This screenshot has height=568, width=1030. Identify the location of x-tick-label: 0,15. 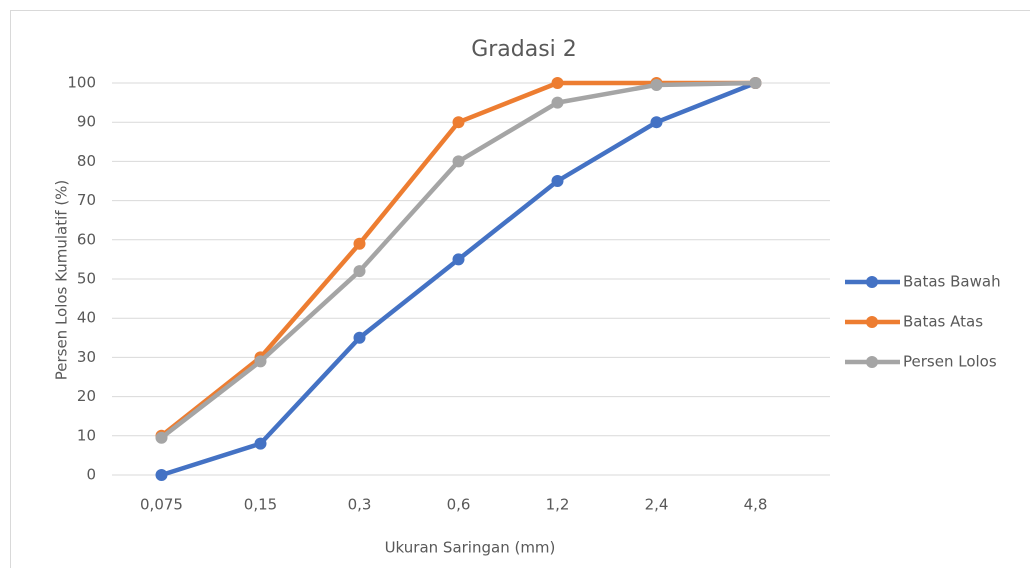
(260, 505).